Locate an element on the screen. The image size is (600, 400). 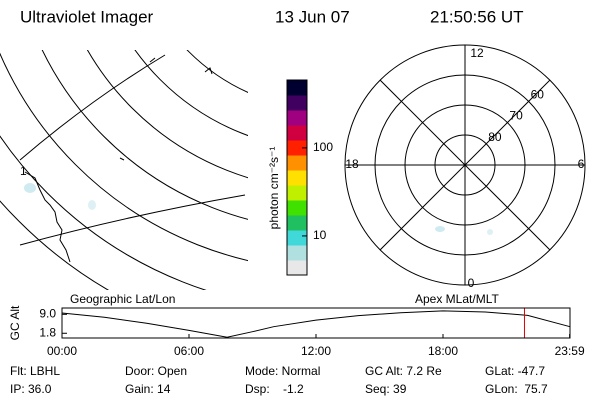
x-tick-label: 23:59 is located at coordinates (570, 351).